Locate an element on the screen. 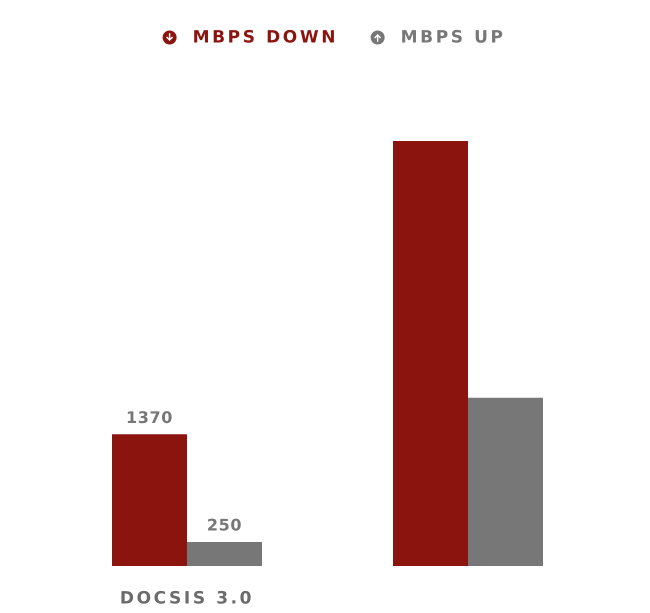 The width and height of the screenshot is (650, 613). legend-label: MBPS DOWN is located at coordinates (265, 38).